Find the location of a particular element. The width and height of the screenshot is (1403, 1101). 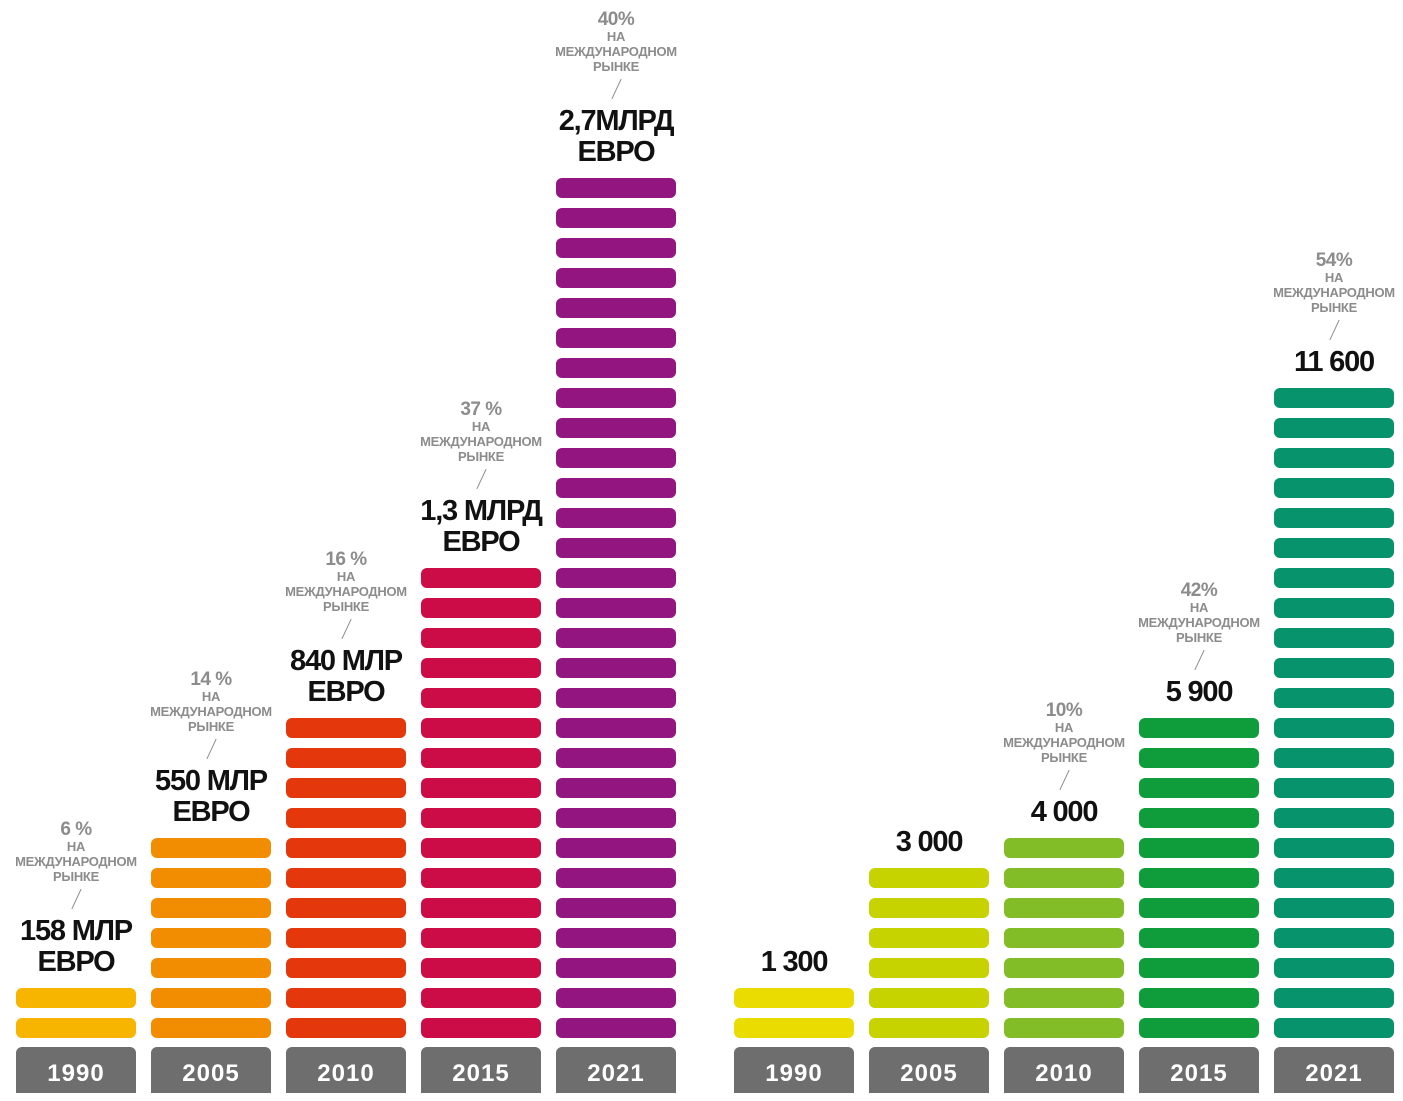

bar-annotation: 3 000 is located at coordinates (929, 842).